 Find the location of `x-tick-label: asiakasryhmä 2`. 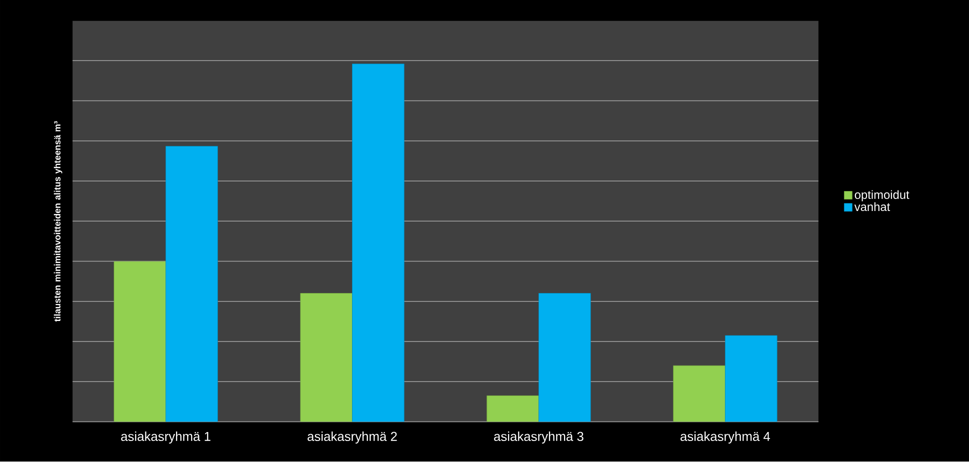

x-tick-label: asiakasryhmä 2 is located at coordinates (352, 438).